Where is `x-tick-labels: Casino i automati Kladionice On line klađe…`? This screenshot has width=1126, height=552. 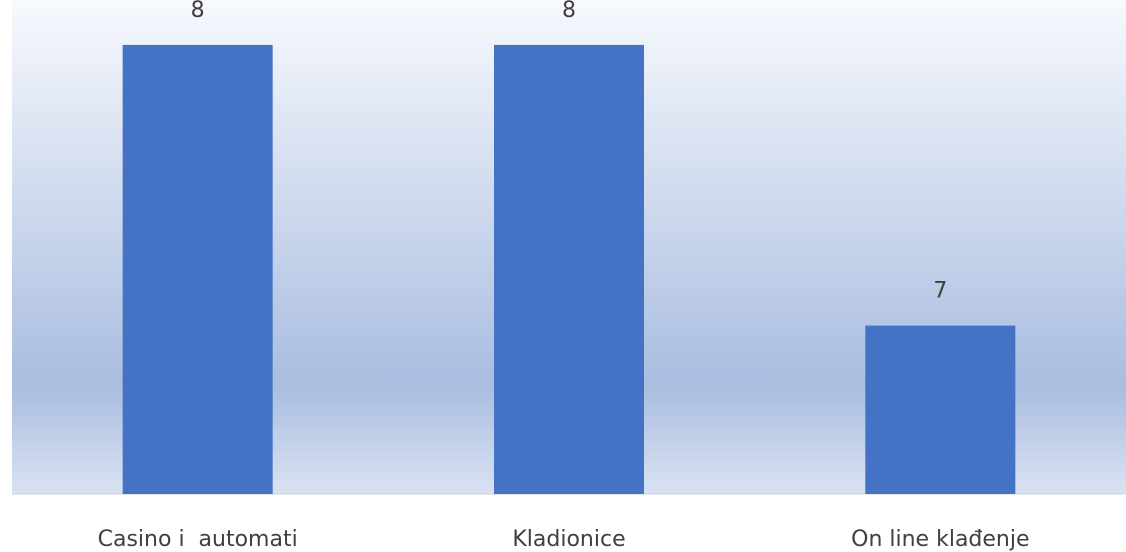
x-tick-labels: Casino i automati Kladionice On line klađe… is located at coordinates (564, 539).